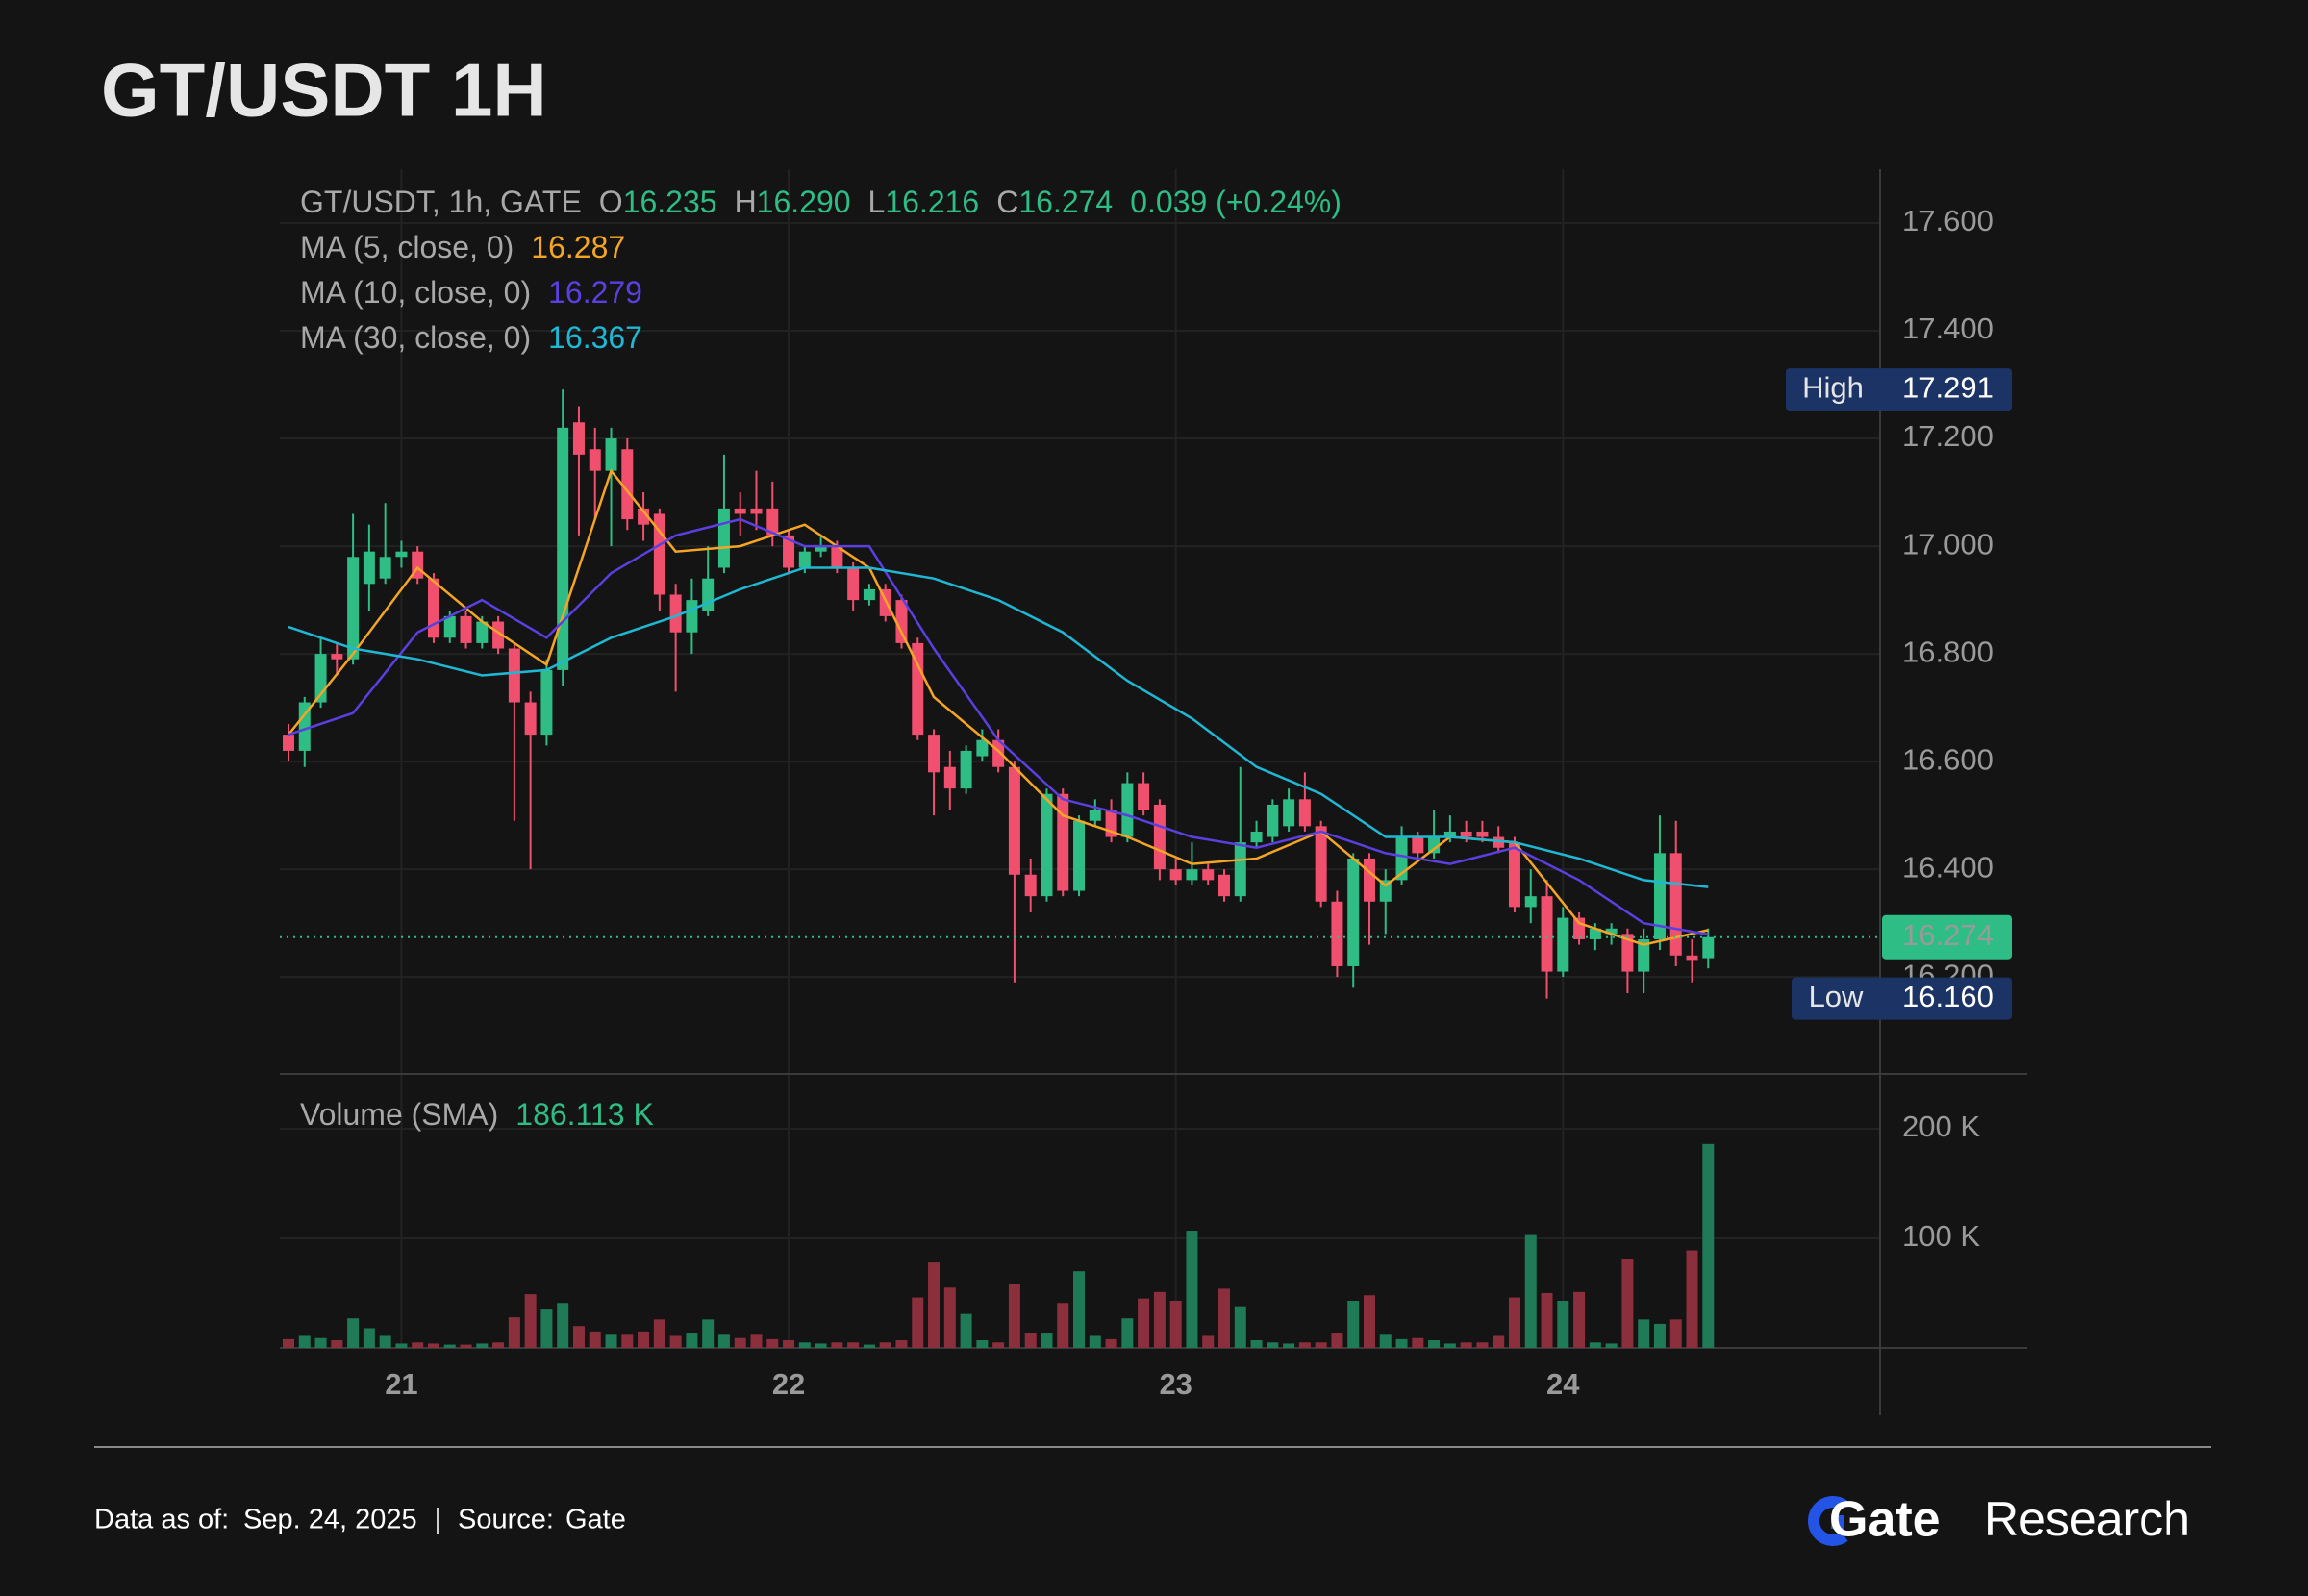 The height and width of the screenshot is (1596, 2308). Describe the element at coordinates (1948, 544) in the screenshot. I see `y-tick-label: 17.000` at that location.